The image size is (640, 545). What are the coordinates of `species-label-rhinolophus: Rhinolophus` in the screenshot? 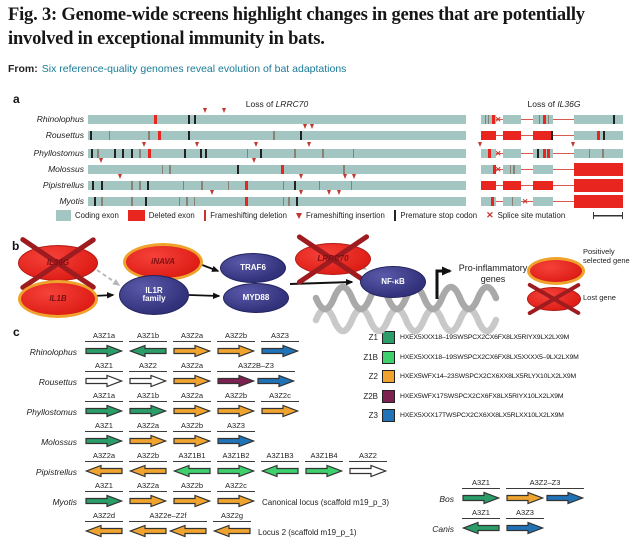 It's located at (60, 119).